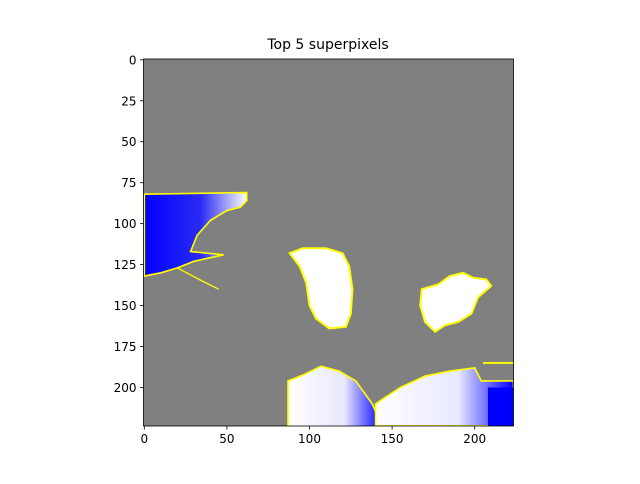 This screenshot has width=640, height=484. Describe the element at coordinates (125, 224) in the screenshot. I see `y-tick-label: 100` at that location.